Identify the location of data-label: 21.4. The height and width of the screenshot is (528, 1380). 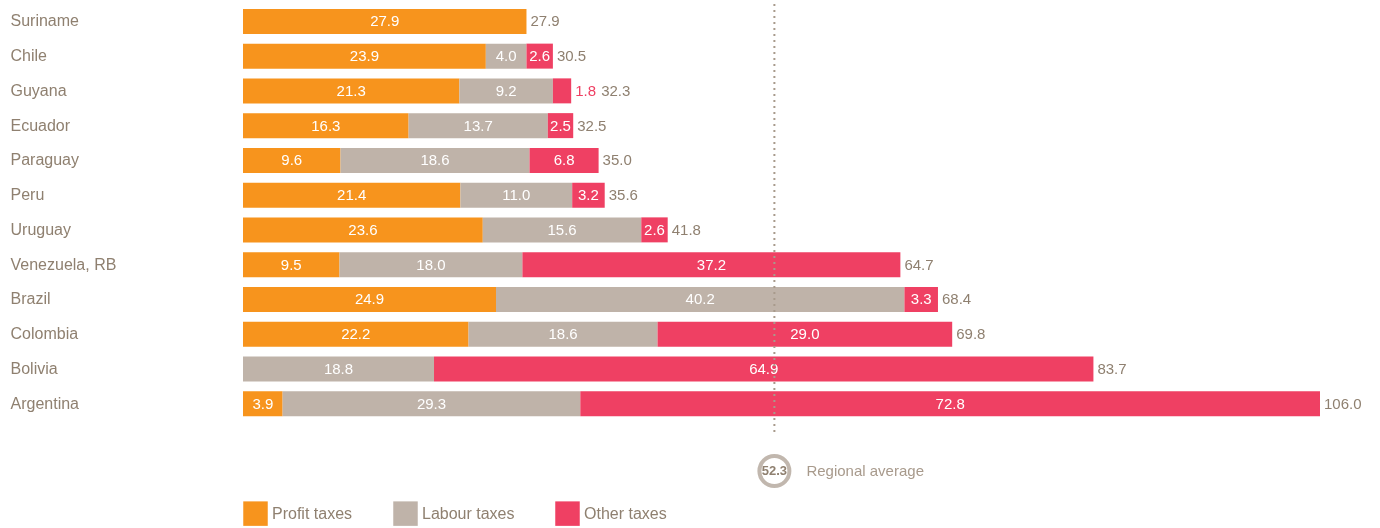
(352, 195).